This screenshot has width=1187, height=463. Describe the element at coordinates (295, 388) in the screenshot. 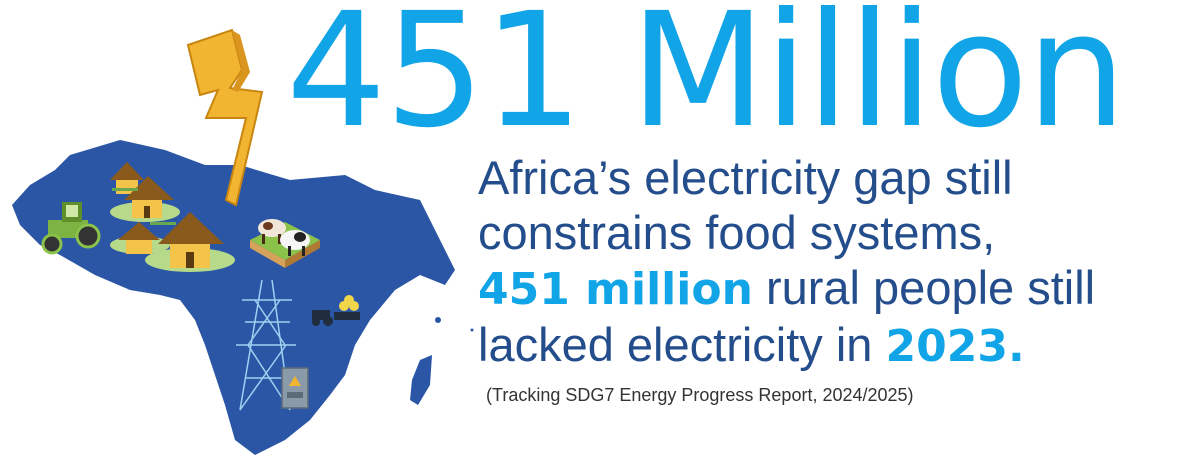

I see `electric-meter-icon` at that location.